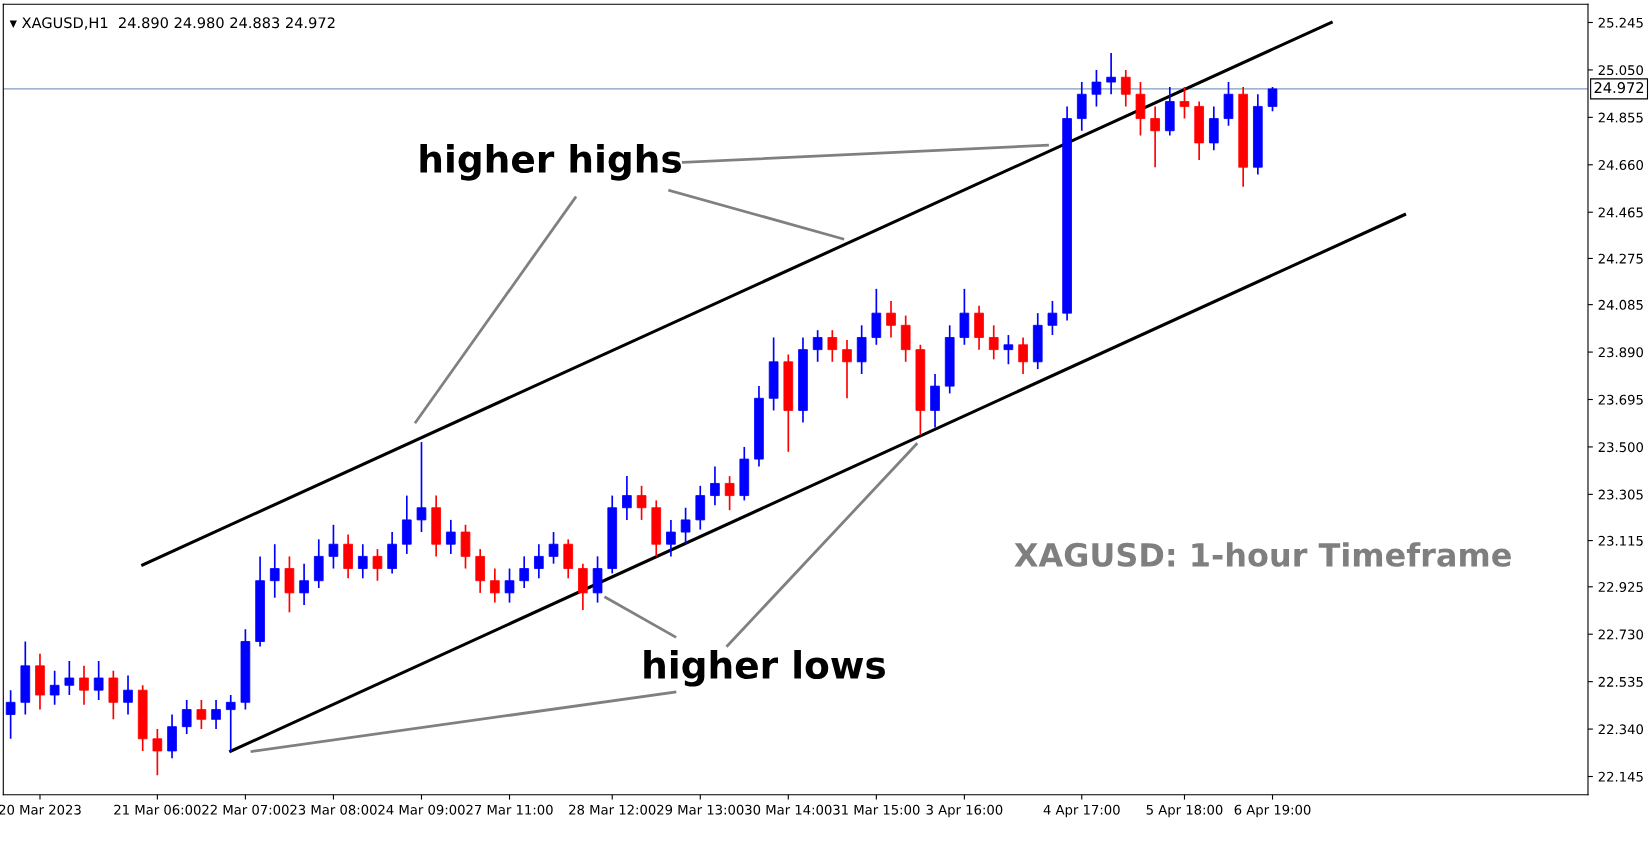  I want to click on y-tick-label: 22.535, so click(1620, 681).